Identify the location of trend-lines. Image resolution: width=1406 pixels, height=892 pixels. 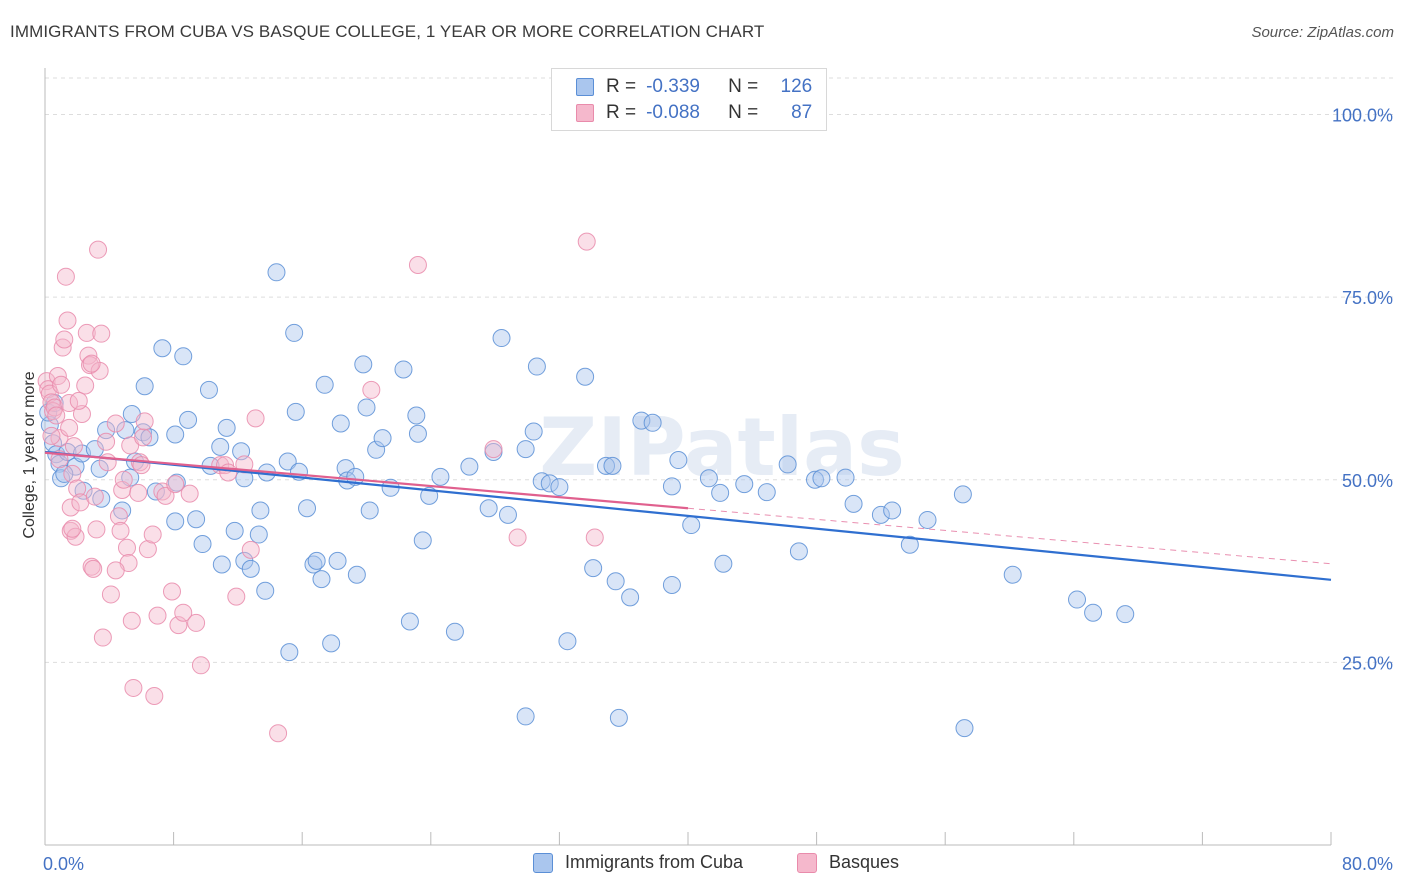
(688, 515).